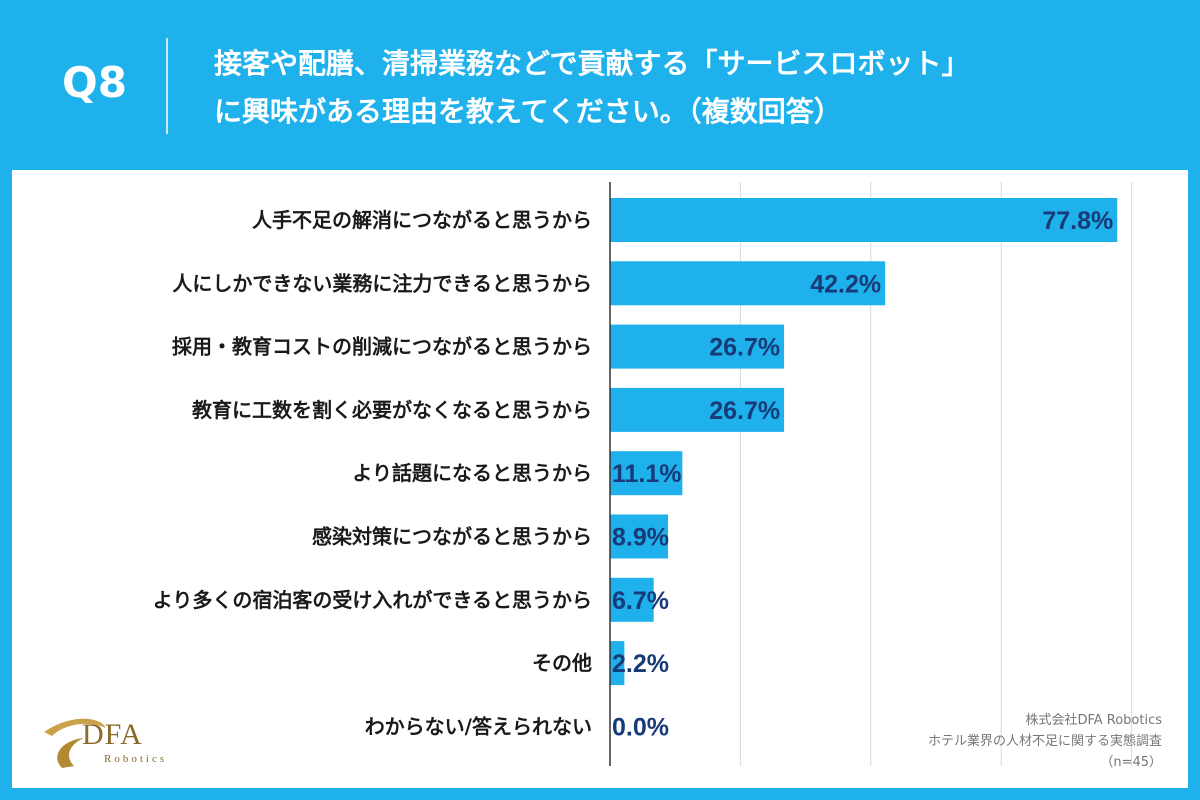  Describe the element at coordinates (136, 759) in the screenshot. I see `logo-subtitle: Robotics` at that location.